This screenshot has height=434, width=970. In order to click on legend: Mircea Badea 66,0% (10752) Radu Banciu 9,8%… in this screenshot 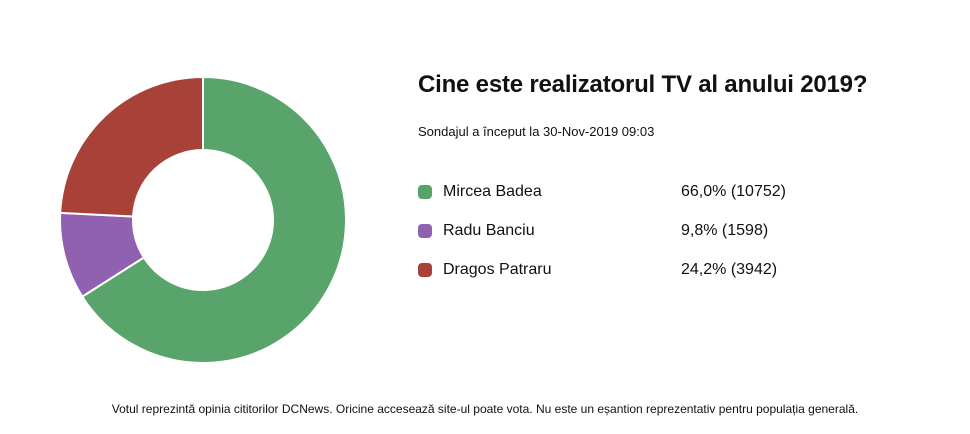, I will do `click(602, 230)`.